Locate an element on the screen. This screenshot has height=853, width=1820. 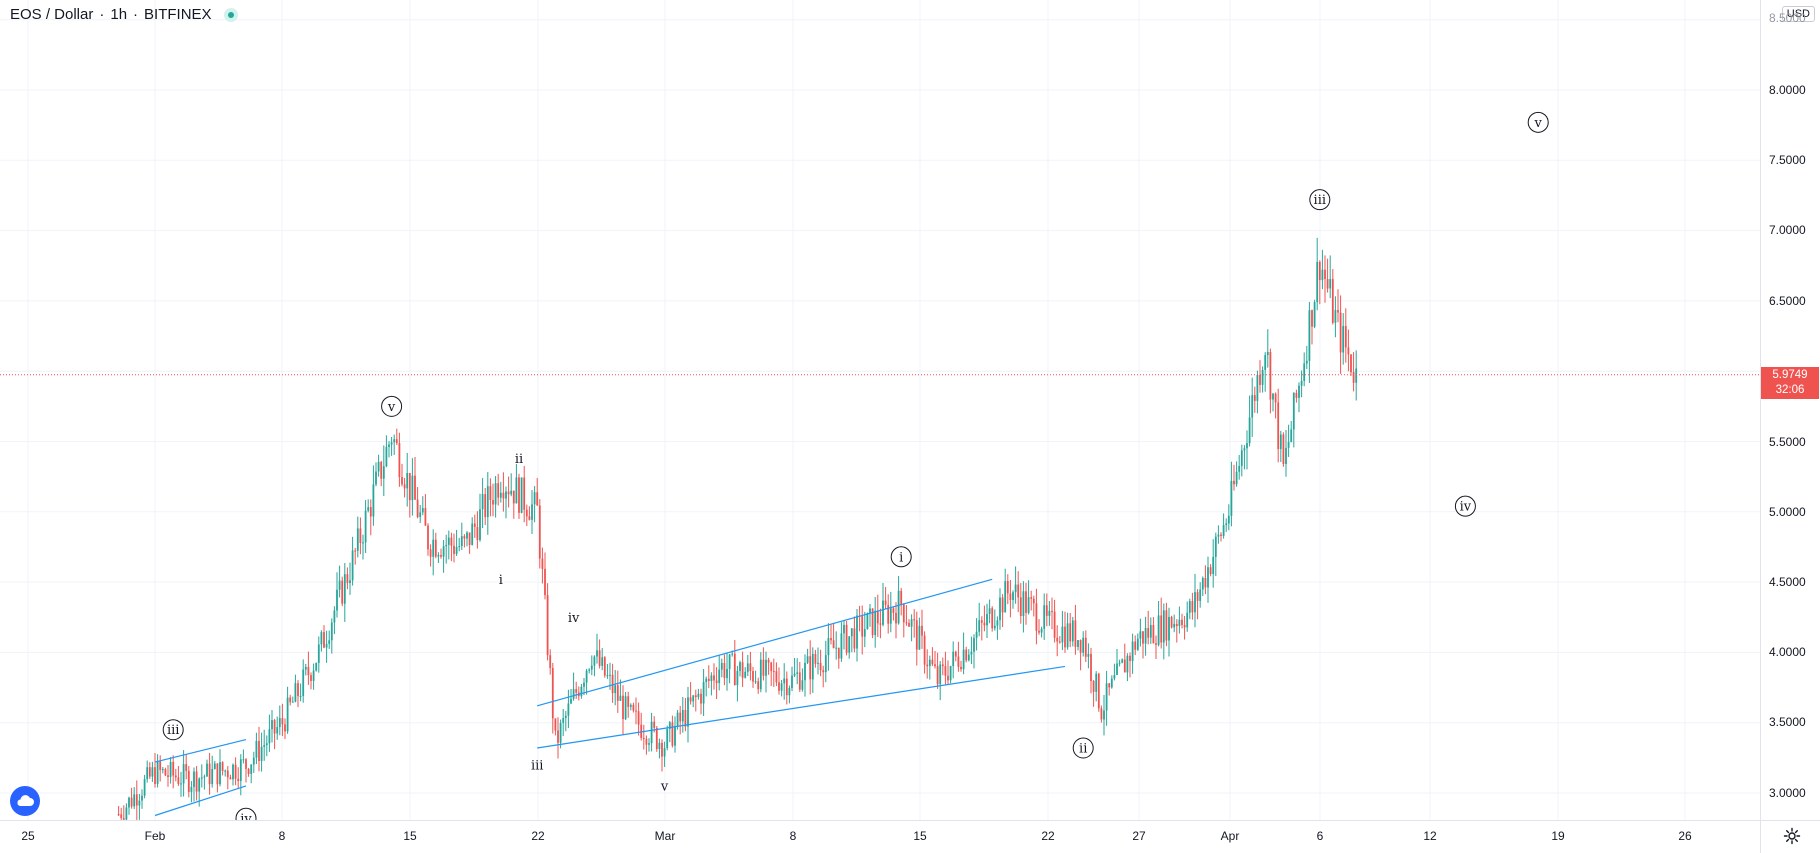
gear-icon is located at coordinates (1792, 836).